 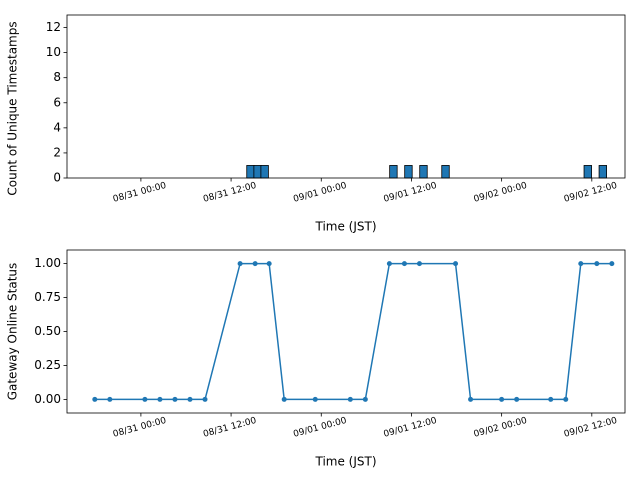 What do you see at coordinates (53, 52) in the screenshot?
I see `y-tick-label: 10` at bounding box center [53, 52].